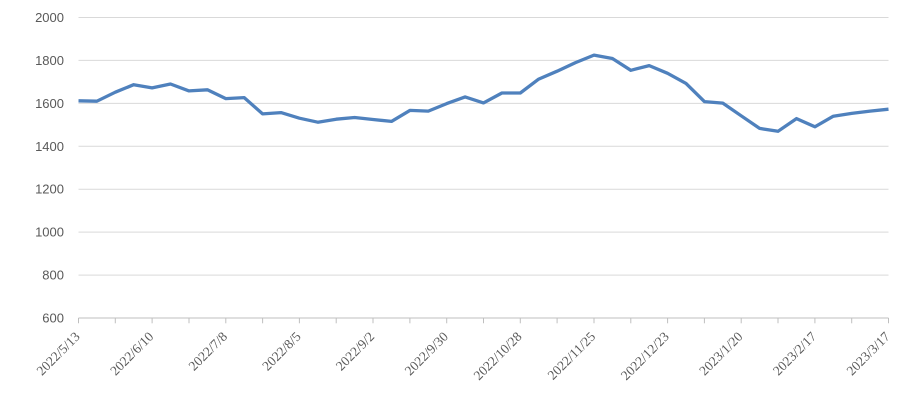  What do you see at coordinates (49, 232) in the screenshot?
I see `svg-text: 1000` at bounding box center [49, 232].